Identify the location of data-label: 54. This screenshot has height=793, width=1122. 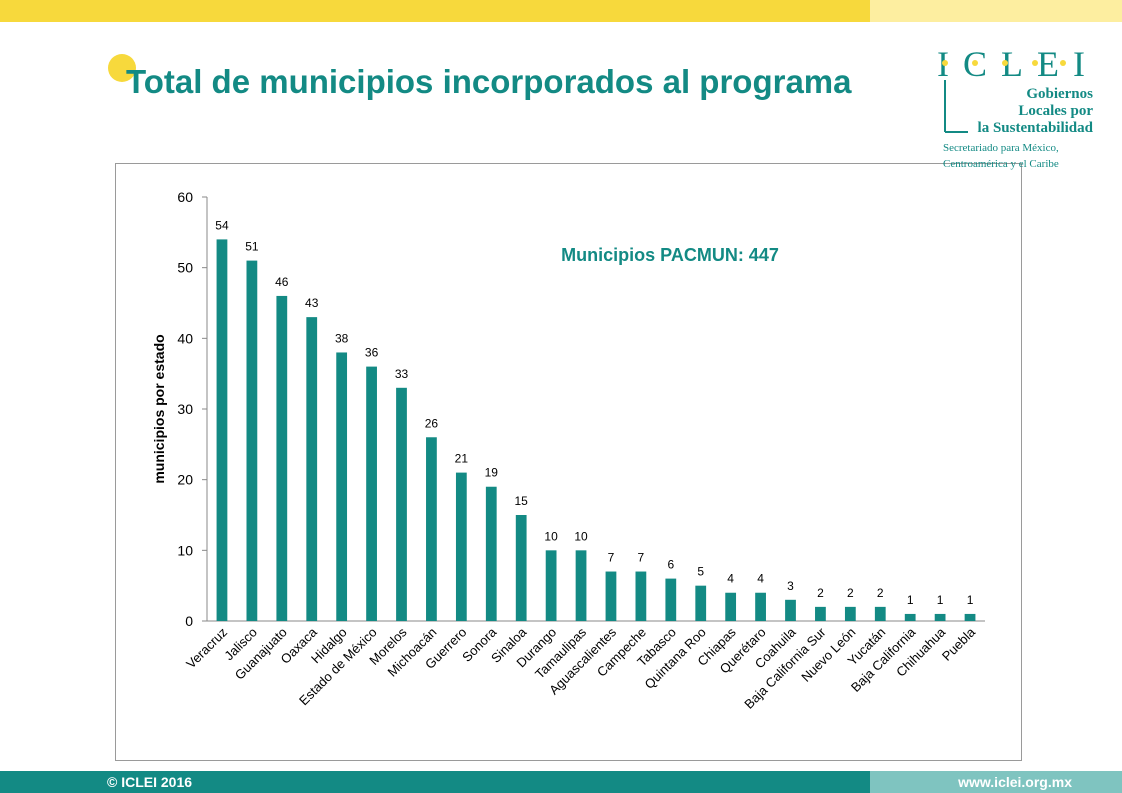
(222, 225).